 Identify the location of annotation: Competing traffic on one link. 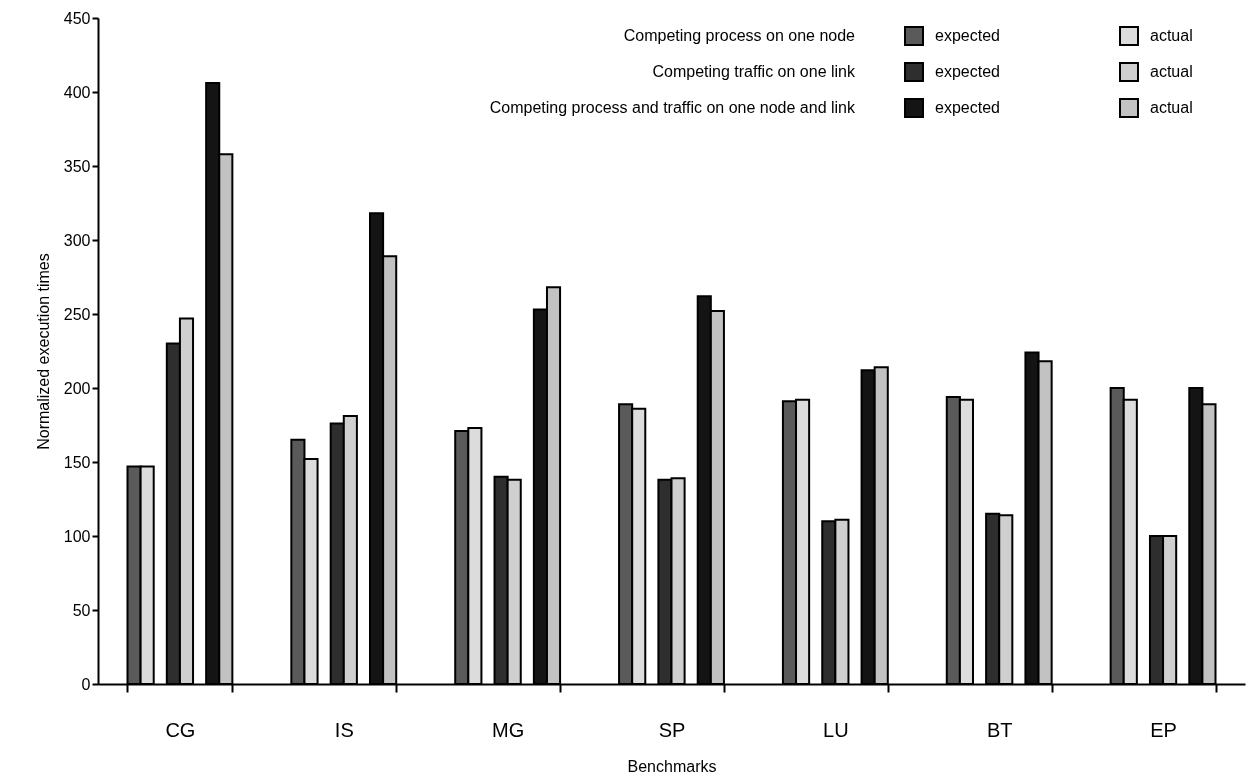
(754, 71).